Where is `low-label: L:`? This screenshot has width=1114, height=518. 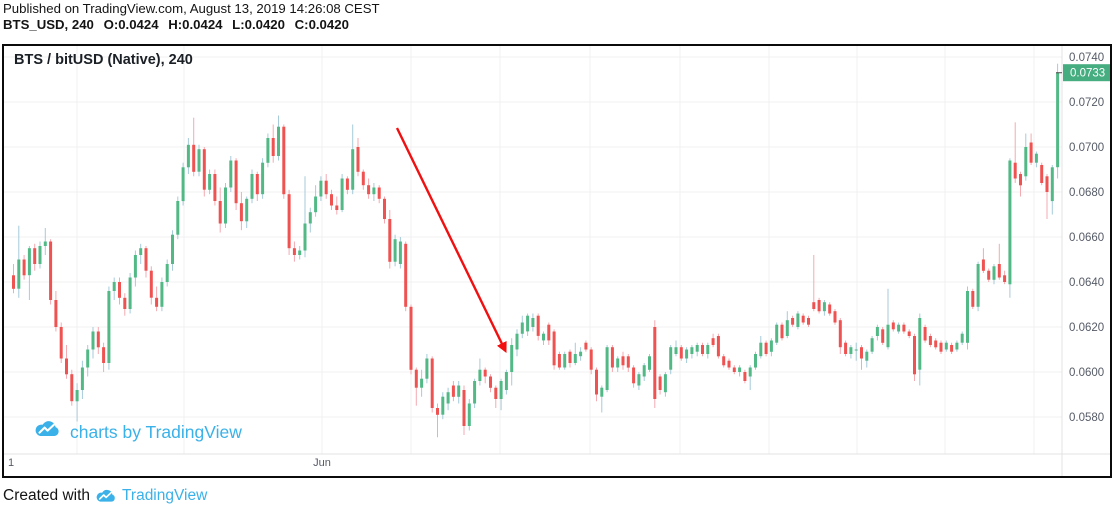 low-label: L: is located at coordinates (238, 24).